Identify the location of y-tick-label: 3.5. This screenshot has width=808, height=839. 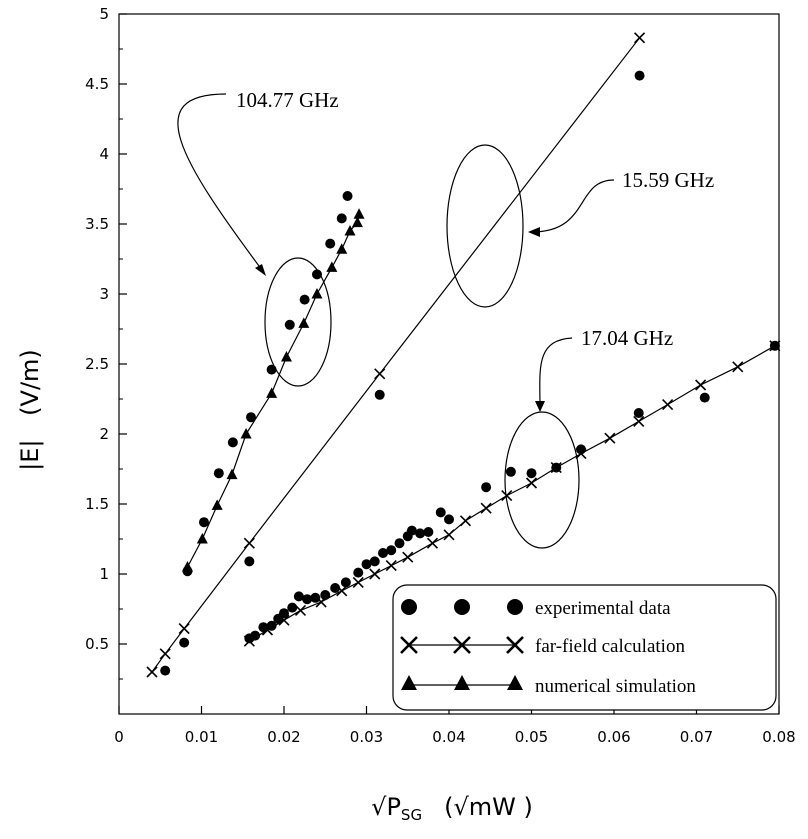
(97, 224).